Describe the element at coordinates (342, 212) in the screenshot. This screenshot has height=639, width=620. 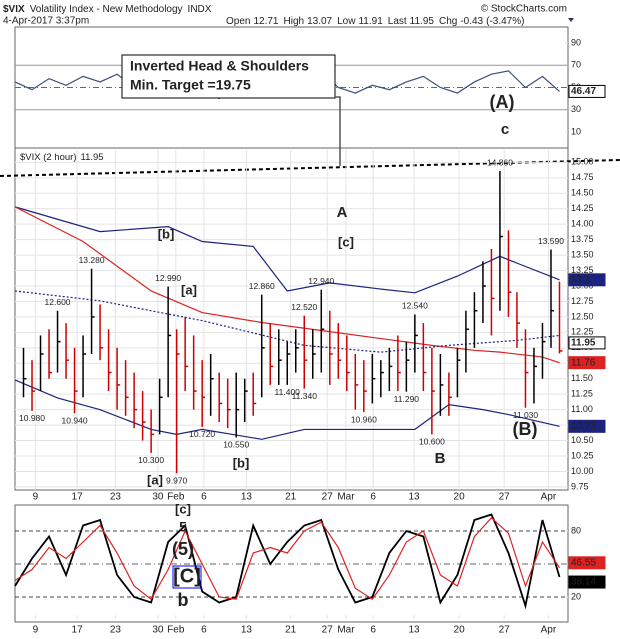
I see `wave-label: A` at that location.